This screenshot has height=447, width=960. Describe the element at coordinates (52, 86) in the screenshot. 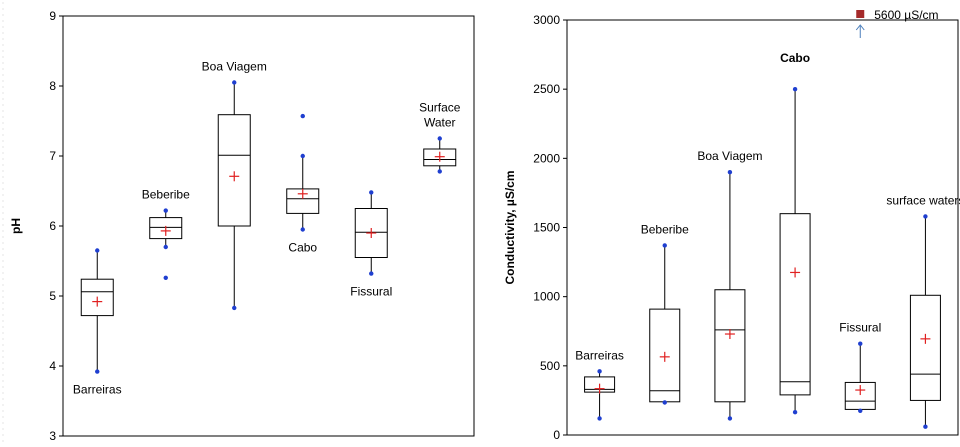

I see `y-tick-label: 8` at that location.